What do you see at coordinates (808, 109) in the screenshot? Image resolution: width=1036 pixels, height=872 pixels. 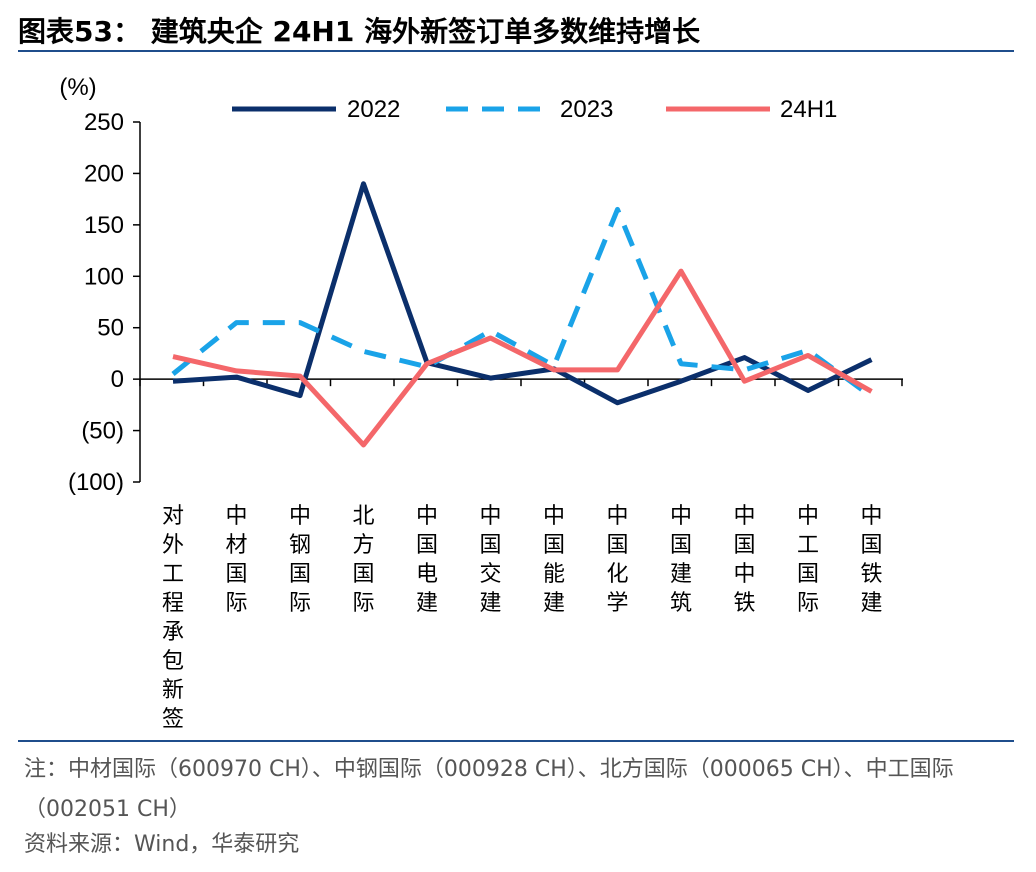 I see `legend-label: 24H1` at bounding box center [808, 109].